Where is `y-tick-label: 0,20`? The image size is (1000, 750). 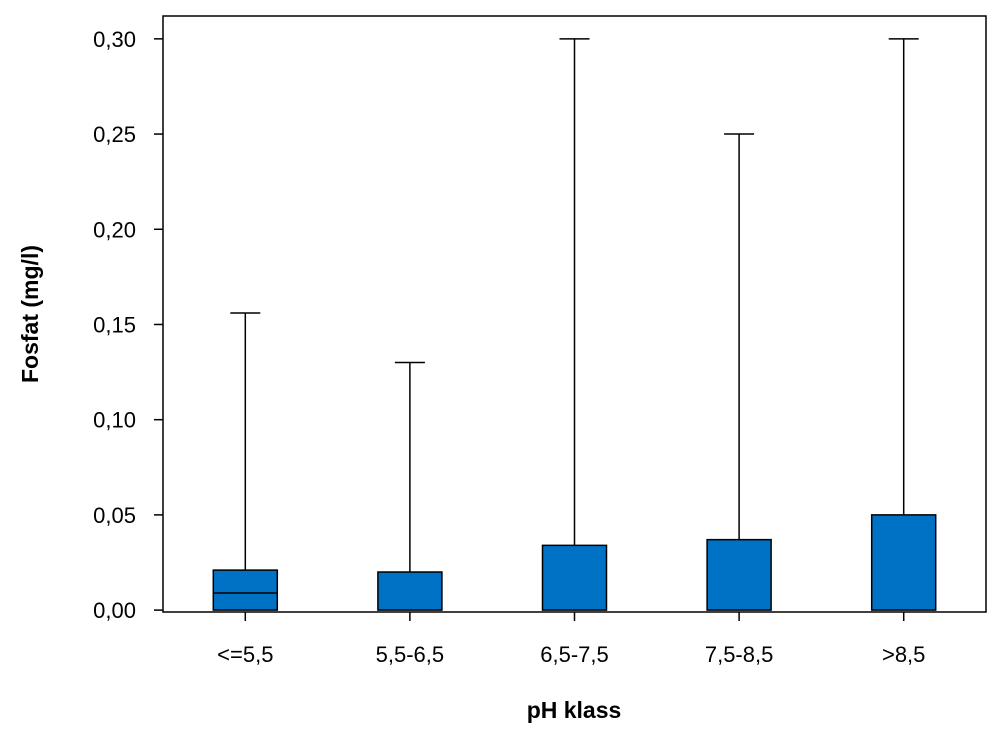 y-tick-label: 0,20 is located at coordinates (114, 229).